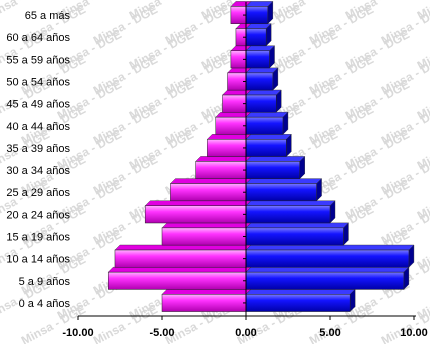  What do you see at coordinates (38, 171) in the screenshot?
I see `y-tick-label: 30 a 34 años` at bounding box center [38, 171].